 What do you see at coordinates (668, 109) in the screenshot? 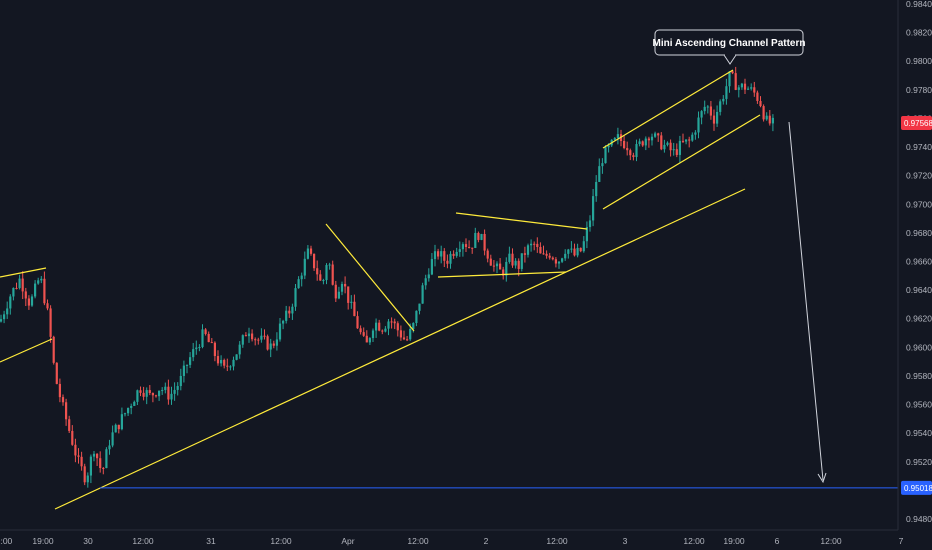
I see `mini-channel-upper` at bounding box center [668, 109].